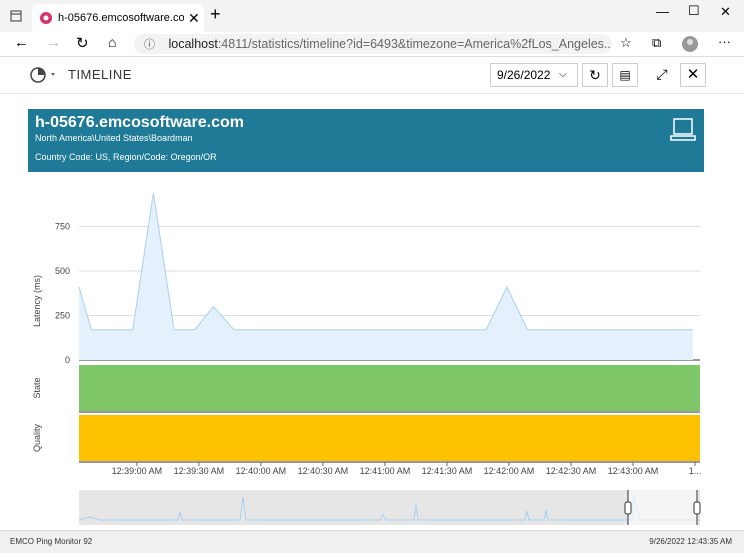 This screenshot has height=553, width=744. I want to click on favicon, so click(46, 18).